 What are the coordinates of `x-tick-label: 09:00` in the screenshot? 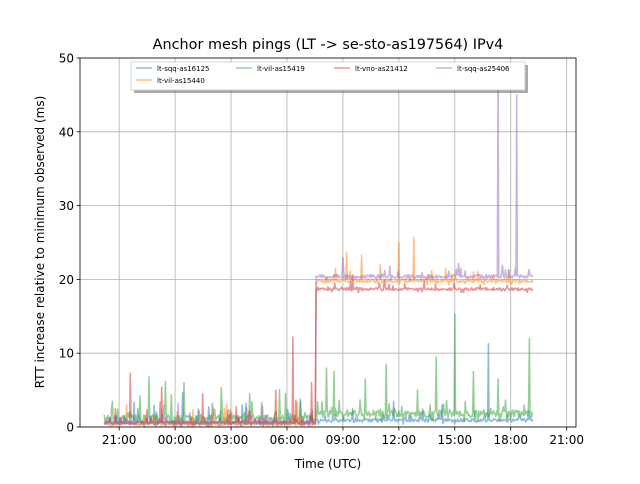 It's located at (343, 440).